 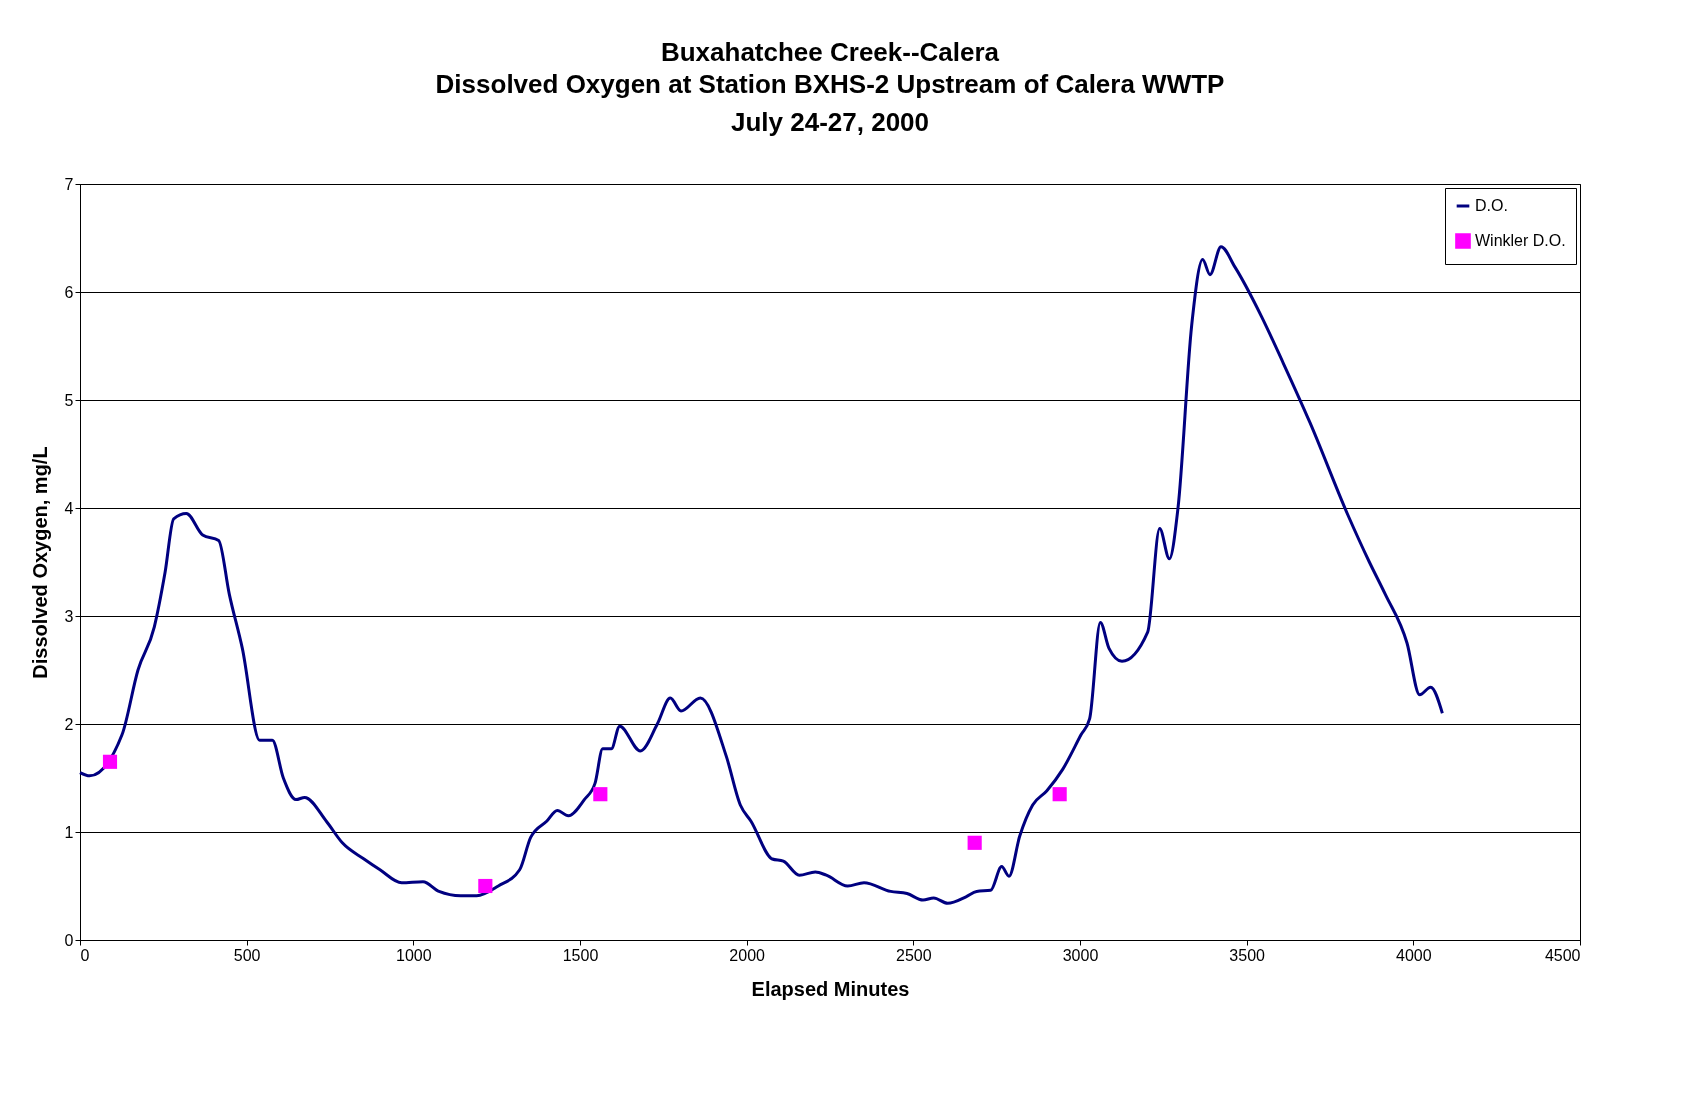 What do you see at coordinates (69, 508) in the screenshot?
I see `y-tick-label: 4` at bounding box center [69, 508].